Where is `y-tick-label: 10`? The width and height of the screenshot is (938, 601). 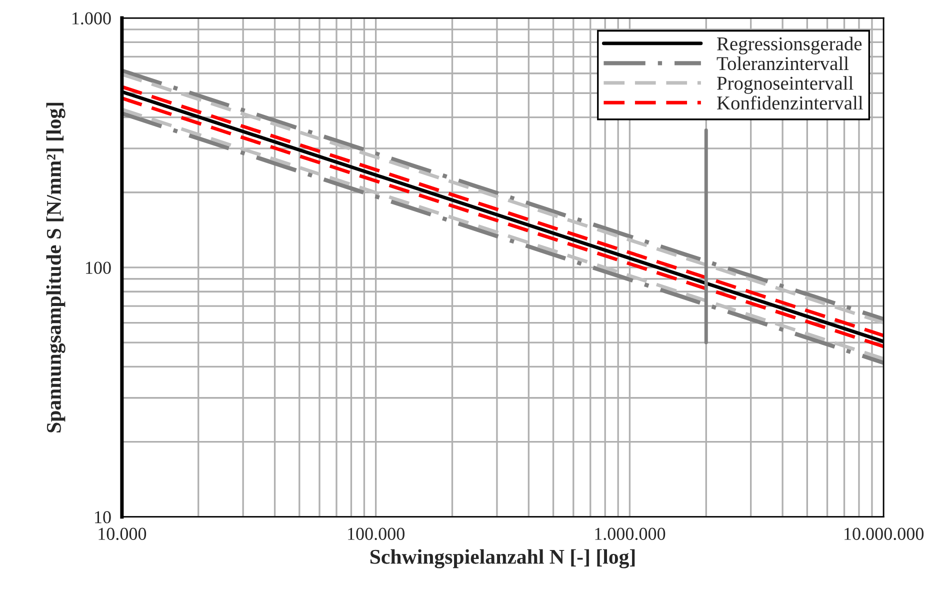 y-tick-label: 10 is located at coordinates (103, 517).